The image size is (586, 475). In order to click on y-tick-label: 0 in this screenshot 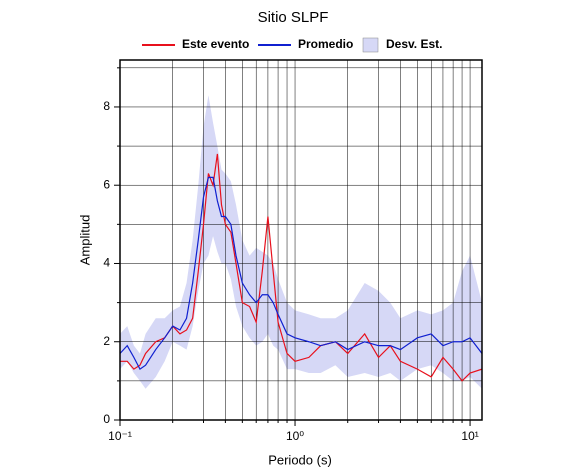, I will do `click(106, 419)`.